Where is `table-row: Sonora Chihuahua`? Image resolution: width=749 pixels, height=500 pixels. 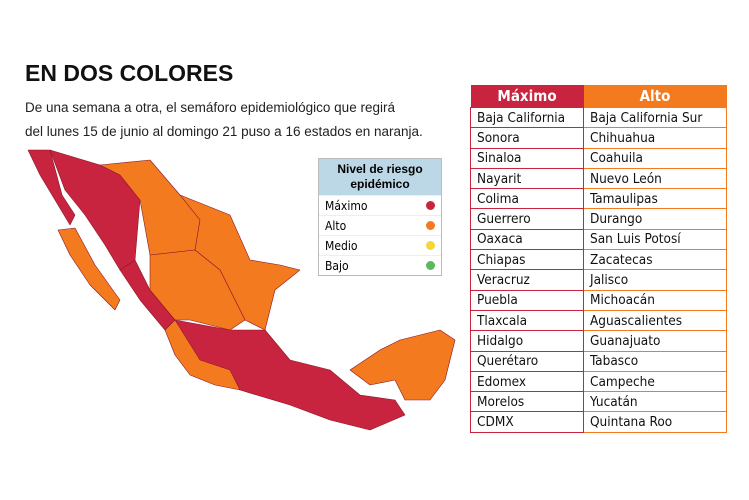 table-row: Sonora Chihuahua is located at coordinates (598, 138).